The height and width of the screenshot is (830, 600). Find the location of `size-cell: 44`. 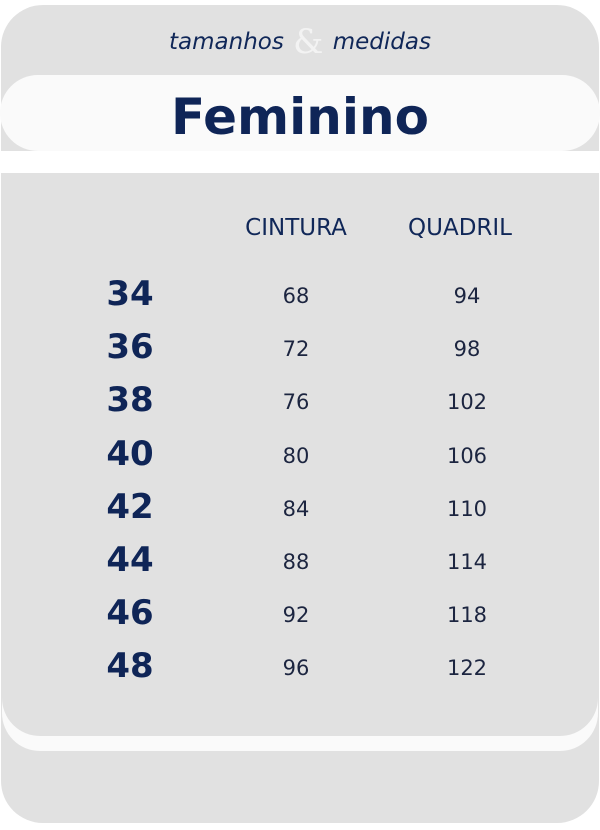

size-cell: 44 is located at coordinates (130, 560).